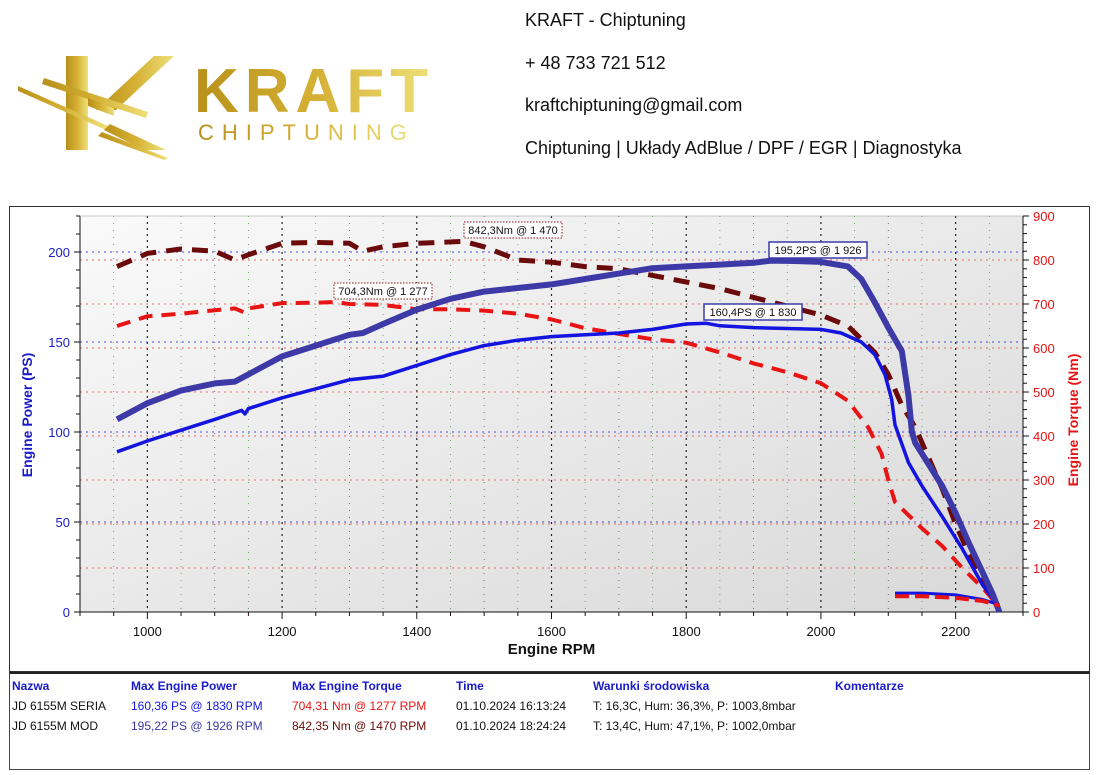  I want to click on y-right-tick-label: 800, so click(1044, 260).